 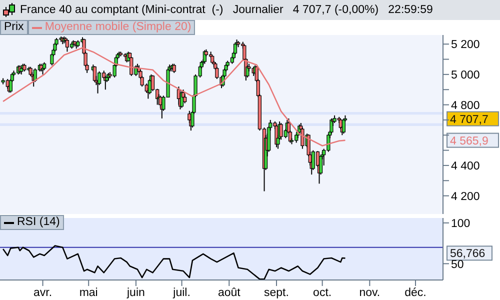 I want to click on x-tick-label: mai, so click(x=88, y=293).